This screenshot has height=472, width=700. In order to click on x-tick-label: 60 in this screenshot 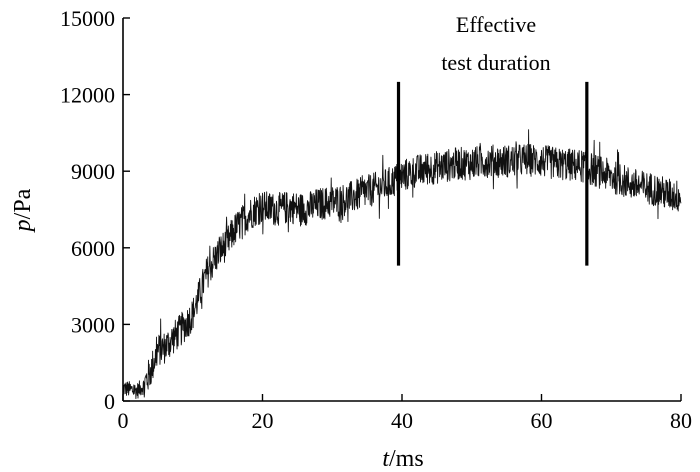, I will do `click(542, 420)`.